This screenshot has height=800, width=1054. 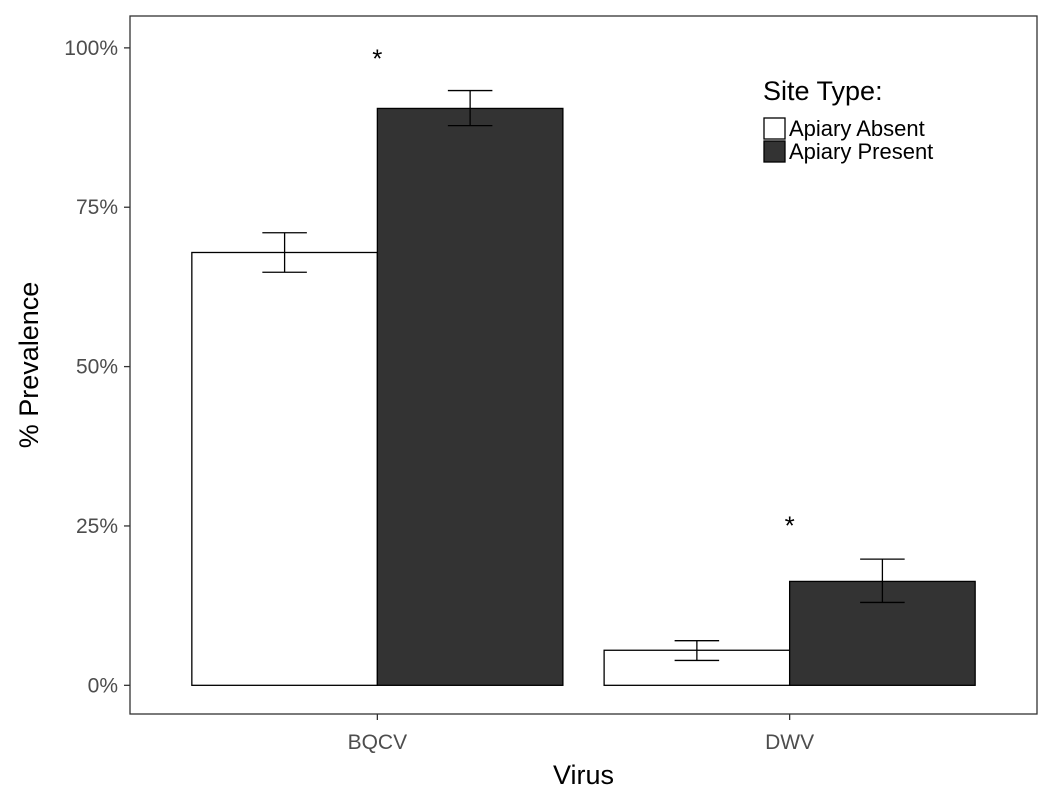 What do you see at coordinates (285, 468) in the screenshot?
I see `bar-apiary-absent-bqcv` at bounding box center [285, 468].